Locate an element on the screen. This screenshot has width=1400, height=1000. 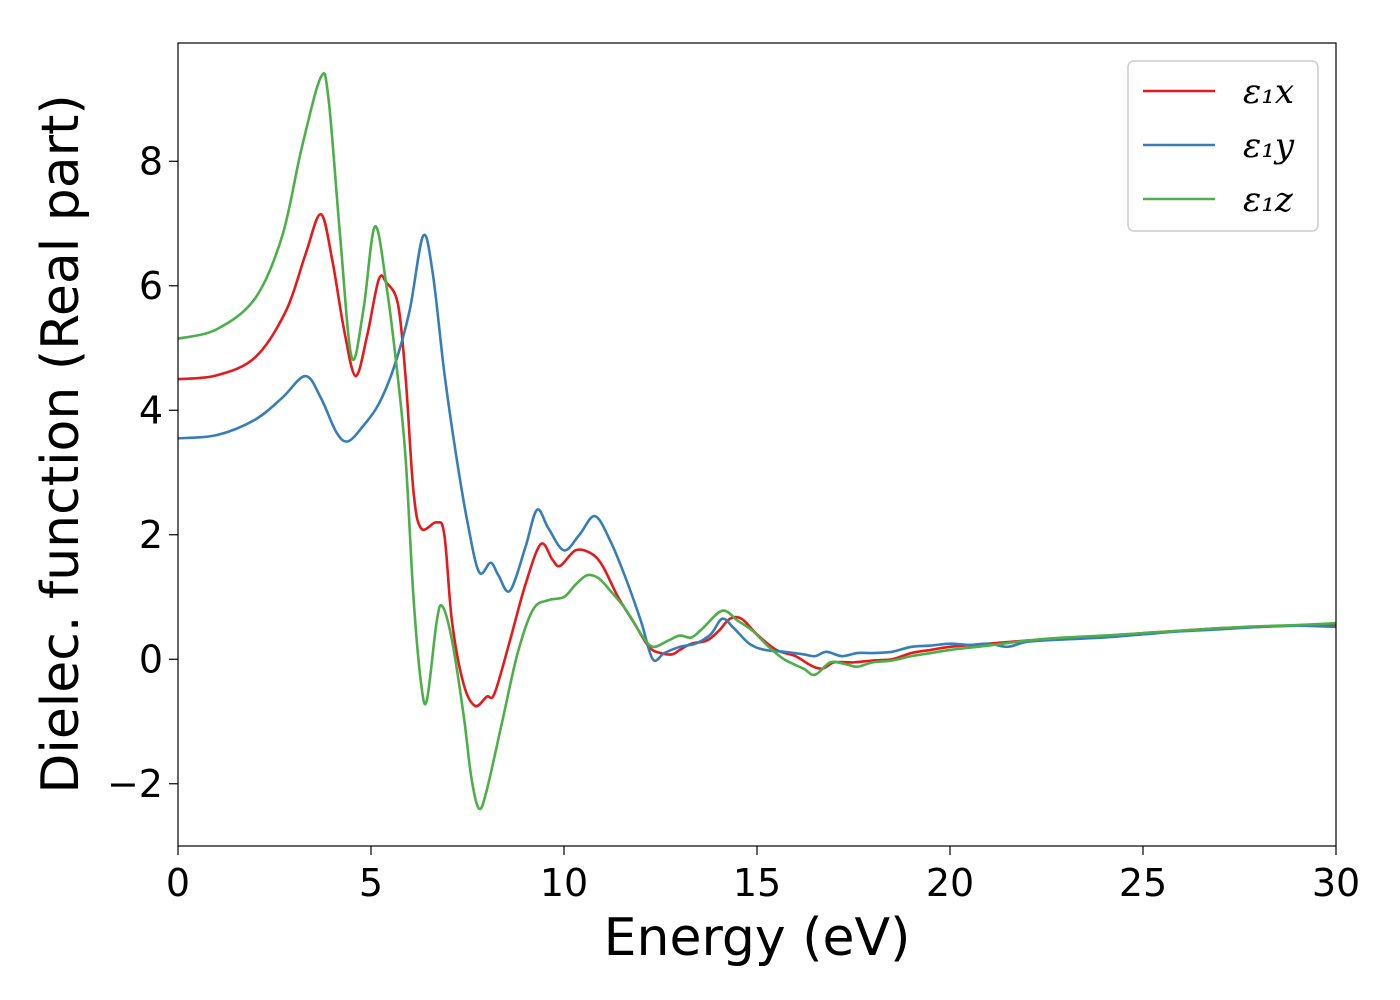
y-tick-label: 0 is located at coordinates (151, 659).